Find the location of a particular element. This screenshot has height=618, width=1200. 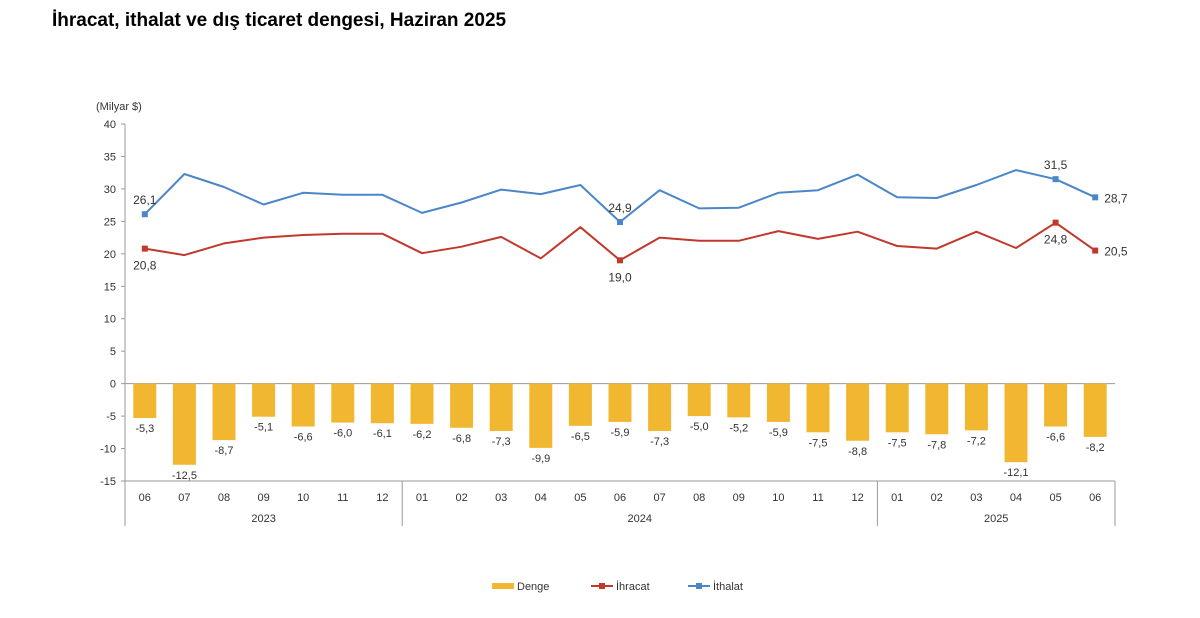

bar-data-label: -7,8 is located at coordinates (936, 445).